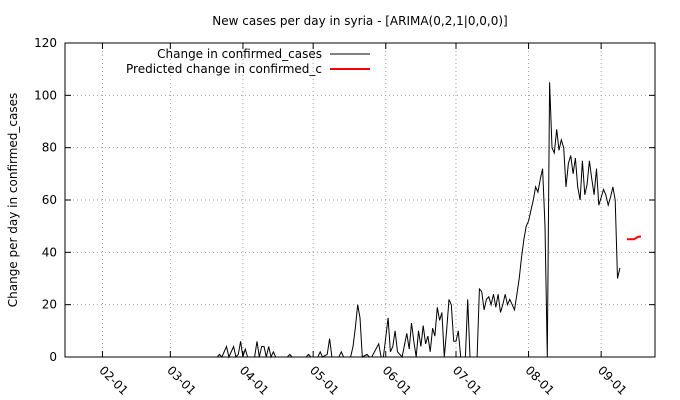 The image size is (680, 400). I want to click on series-line, so click(633, 238).